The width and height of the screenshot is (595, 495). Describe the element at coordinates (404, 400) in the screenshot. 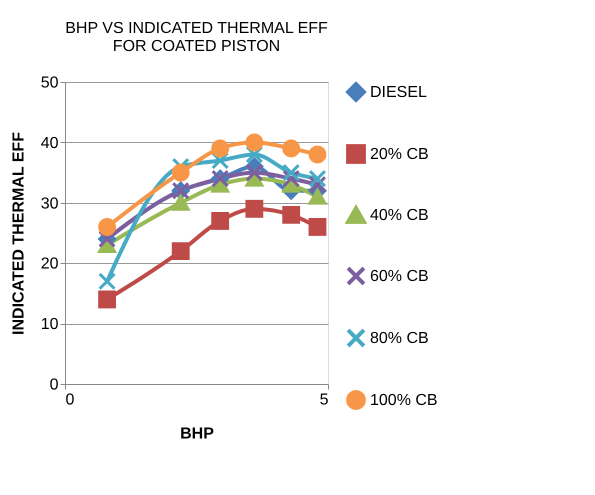

I see `legend-label: 100% CB` at that location.